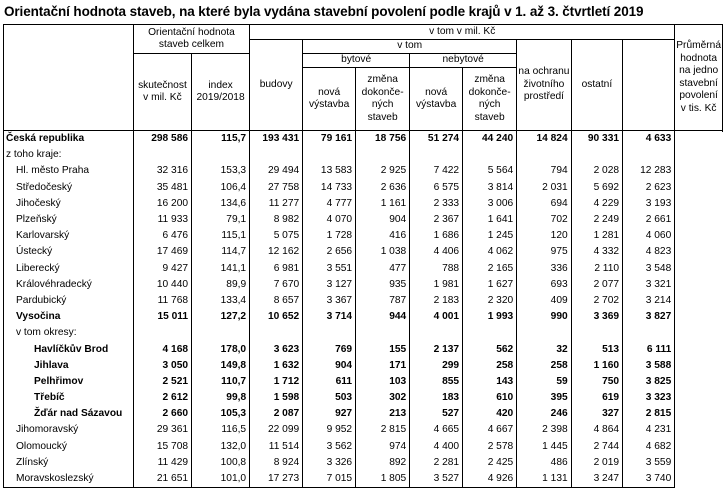 This screenshot has height=489, width=723. What do you see at coordinates (649, 430) in the screenshot?
I see `cell-value: 4 231` at bounding box center [649, 430].